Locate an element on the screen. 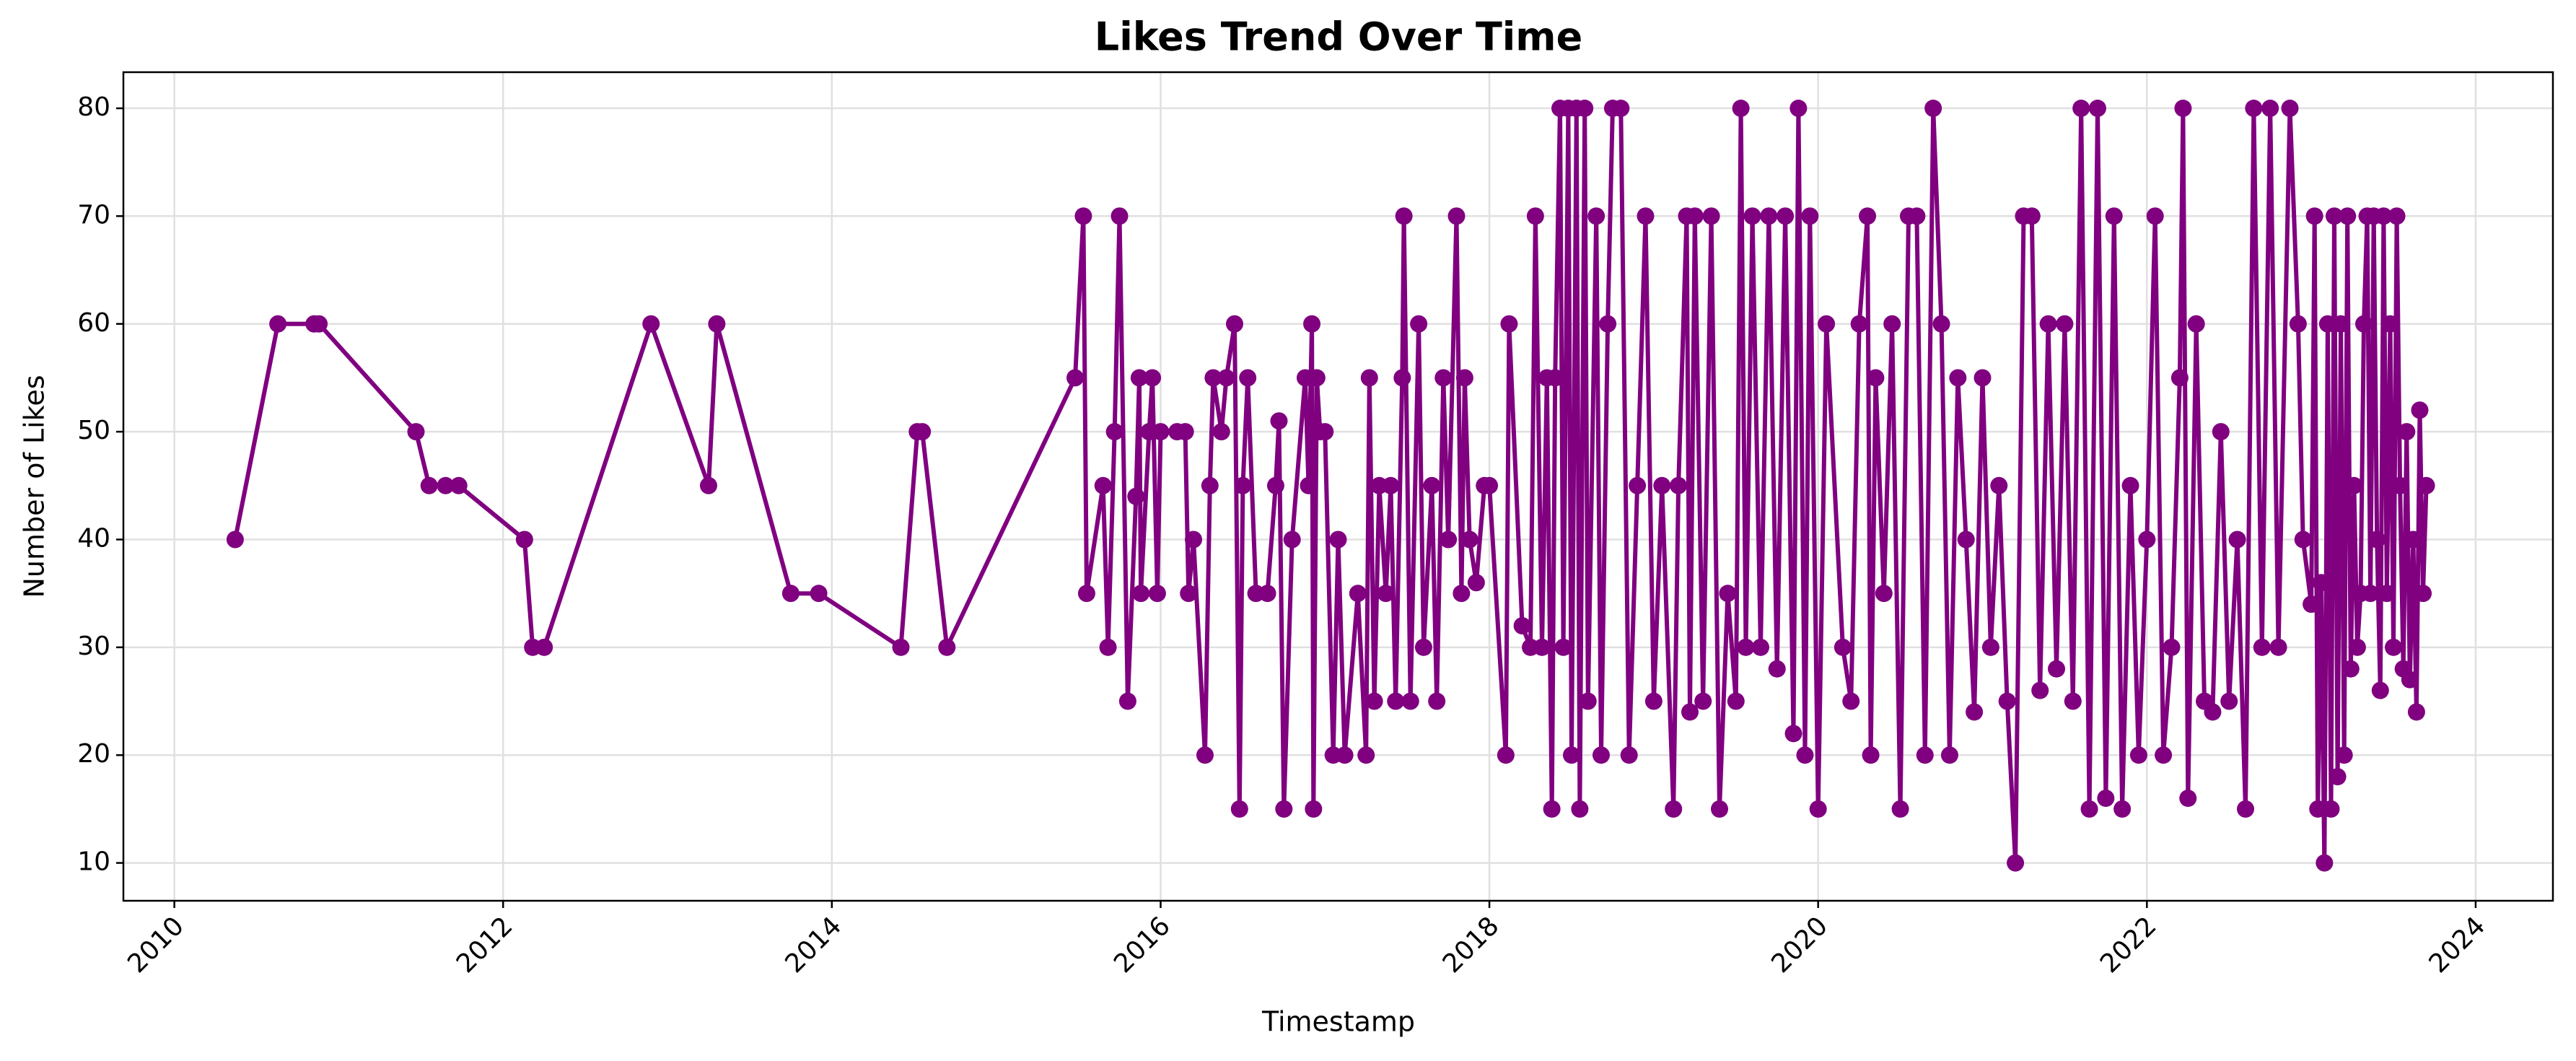  y-tick-label: 80 is located at coordinates (93, 107).